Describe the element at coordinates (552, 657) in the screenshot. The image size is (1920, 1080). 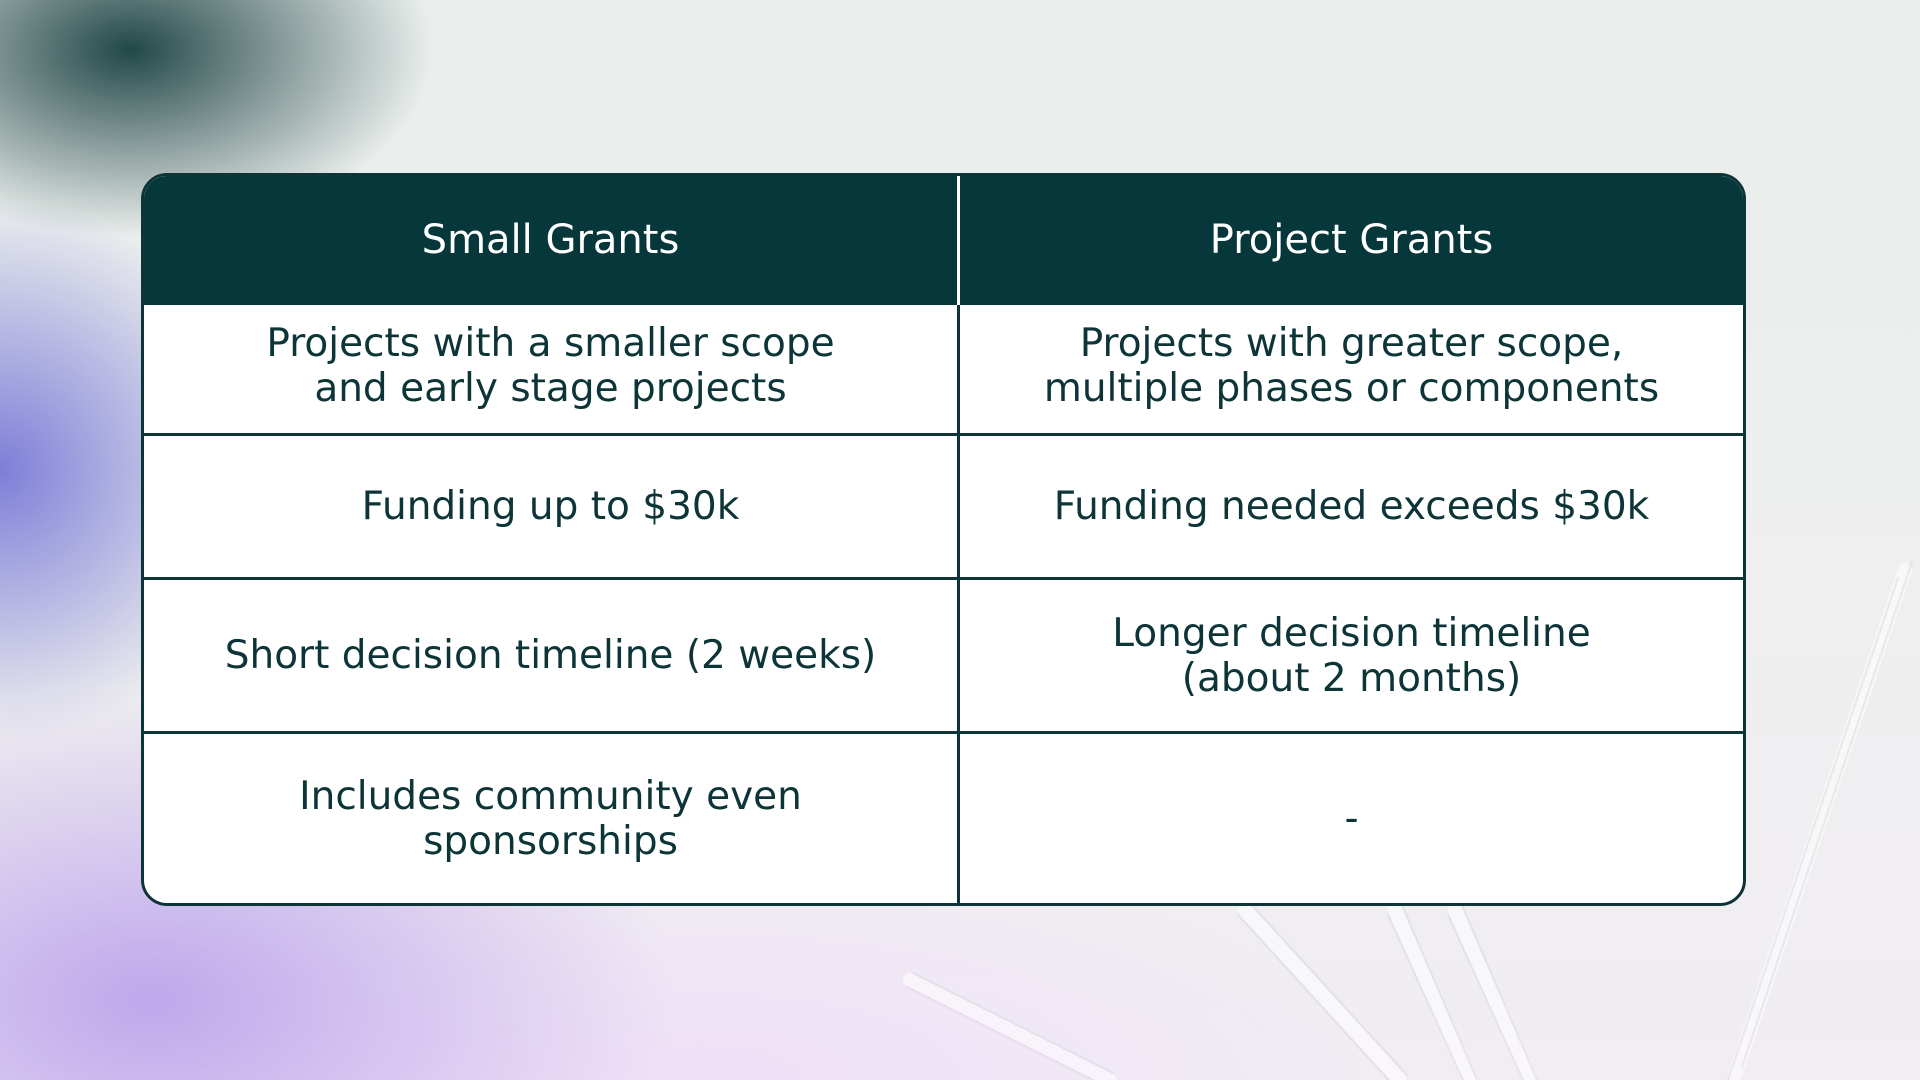
I see `small-grants-timeline-cell: Short decision timeline (2 weeks)` at that location.